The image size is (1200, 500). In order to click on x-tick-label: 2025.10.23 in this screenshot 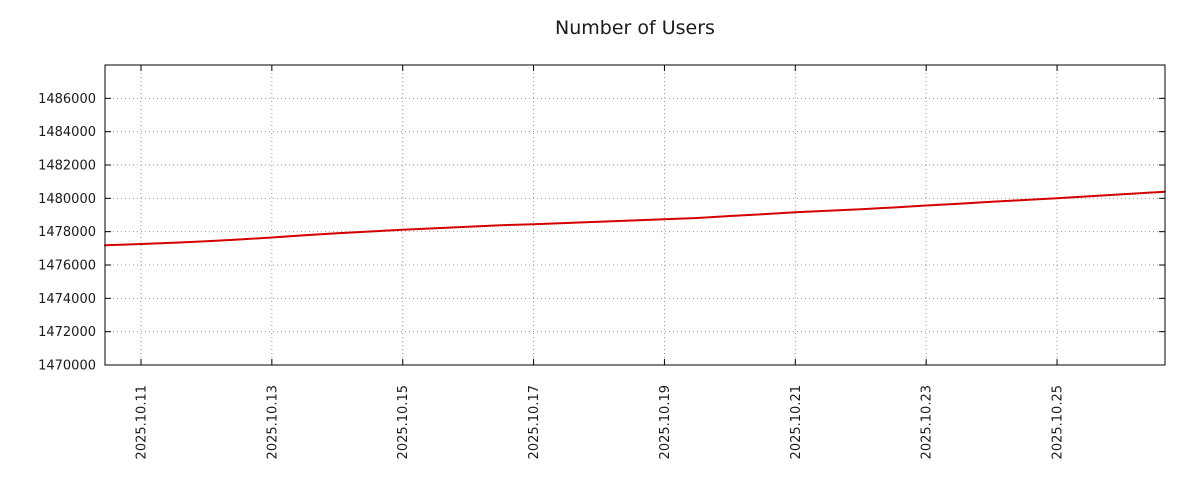, I will do `click(927, 422)`.